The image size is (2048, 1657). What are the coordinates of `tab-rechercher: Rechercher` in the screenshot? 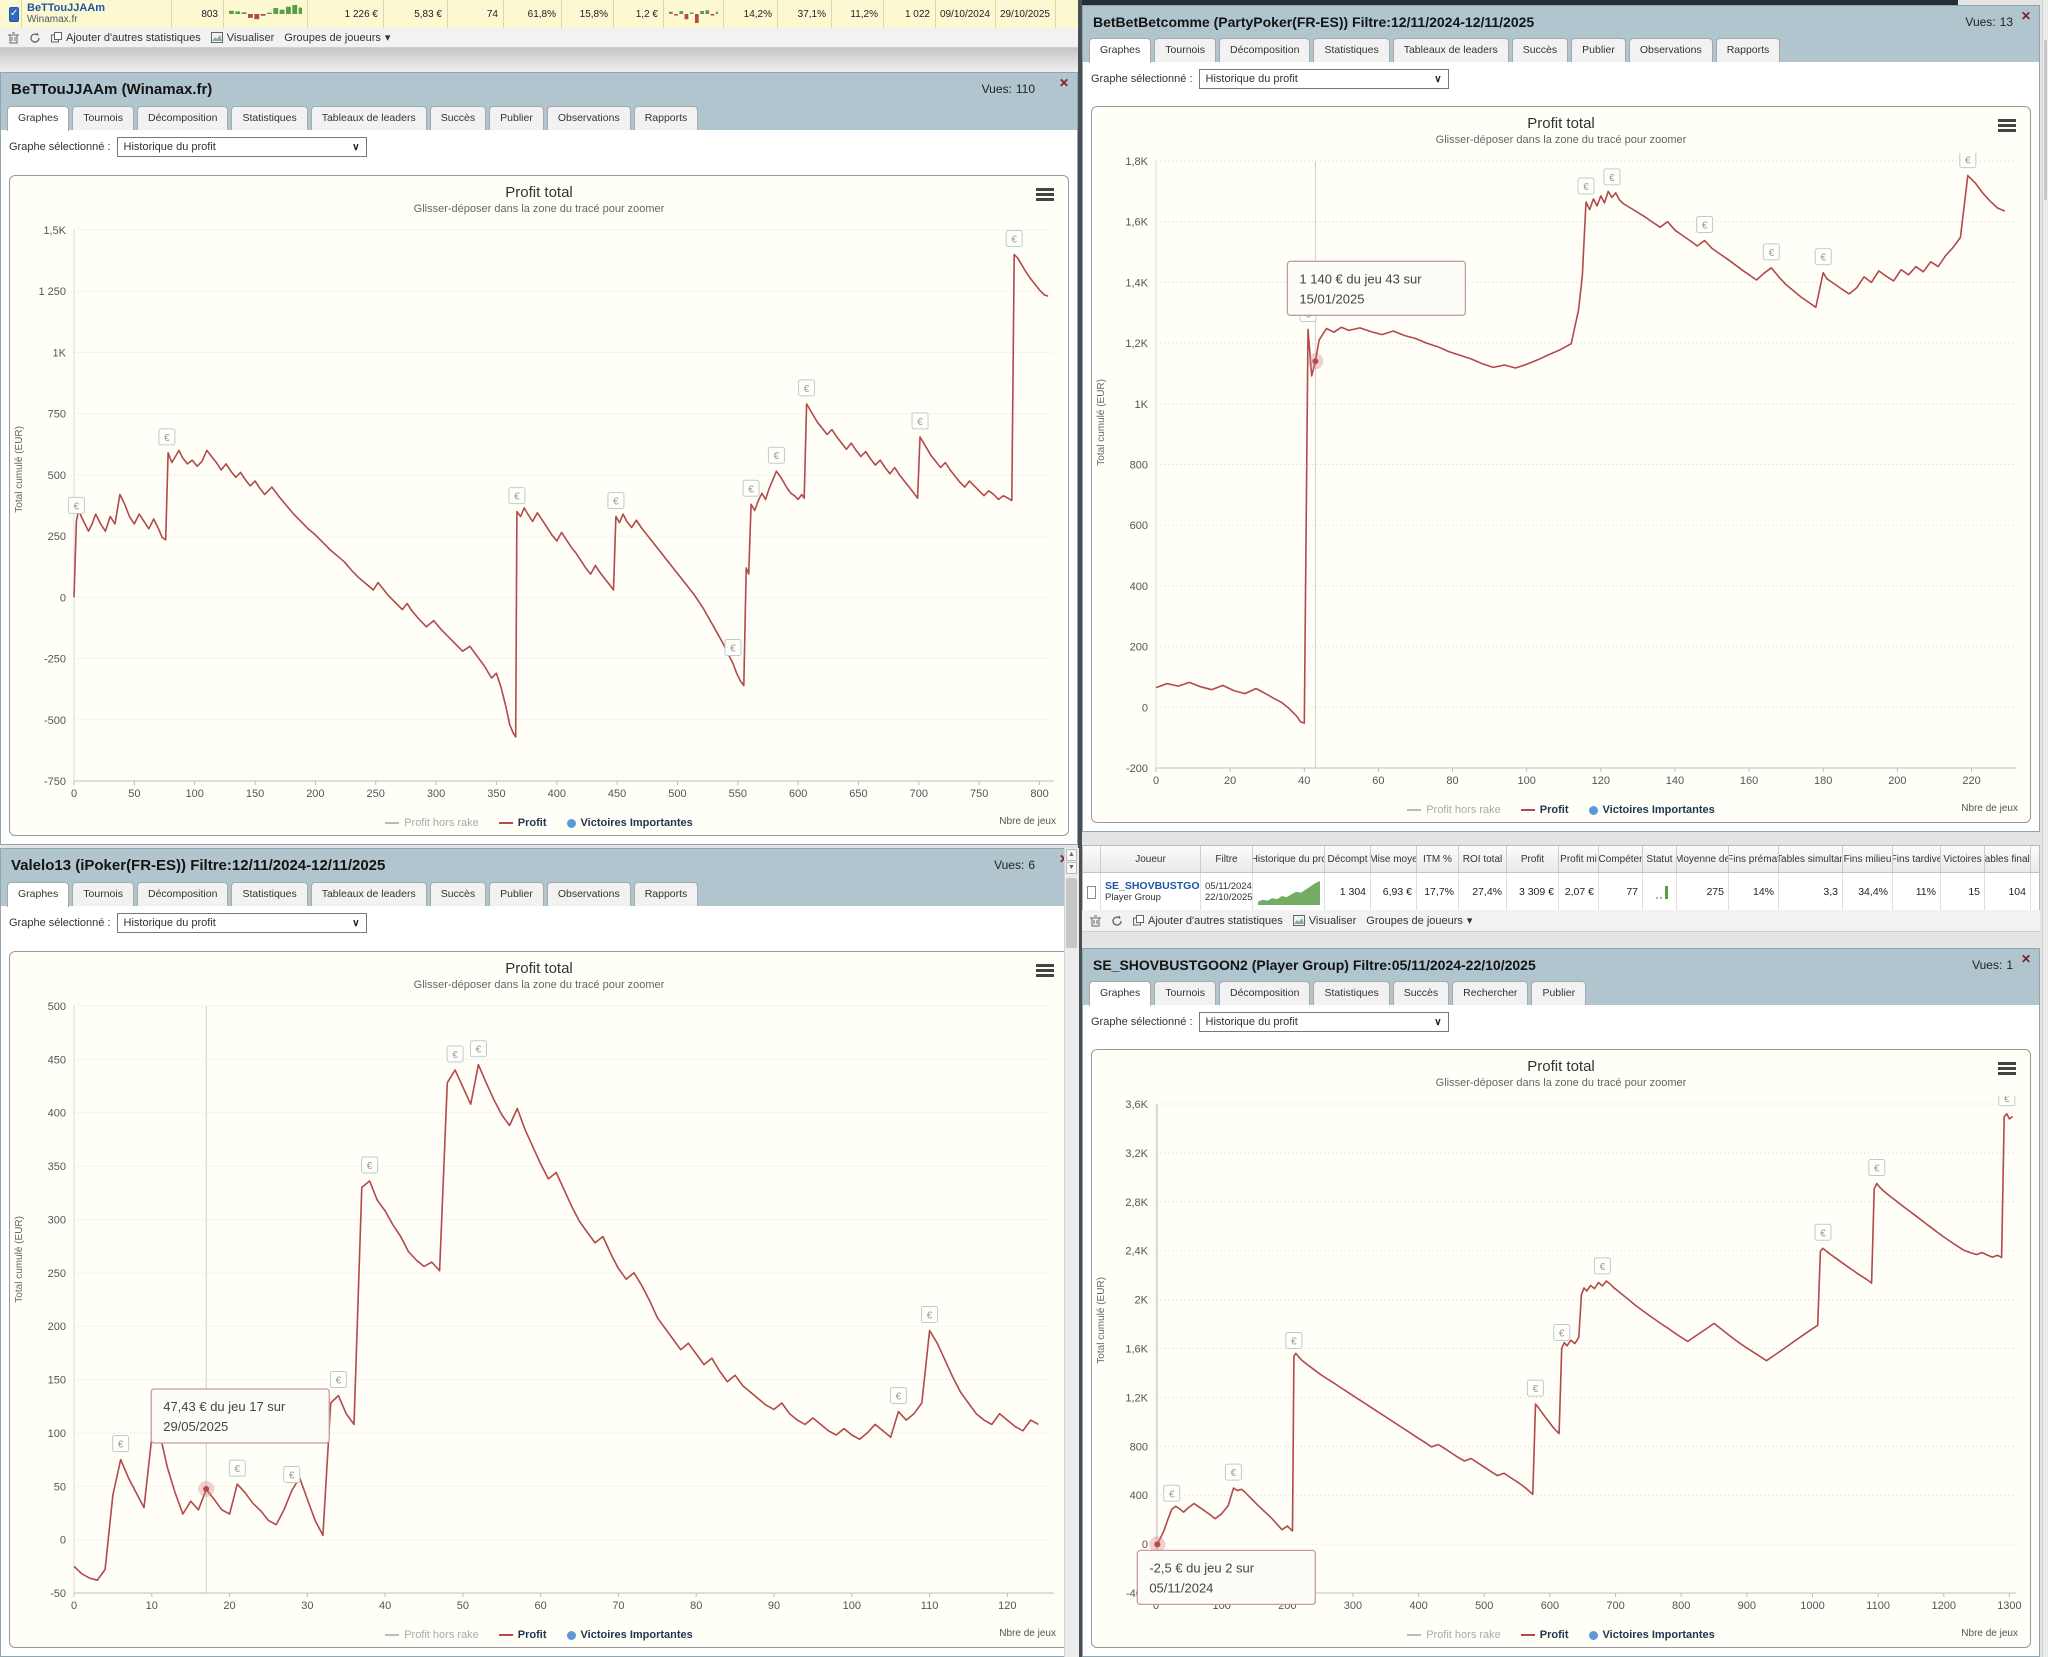 It's located at (1490, 993).